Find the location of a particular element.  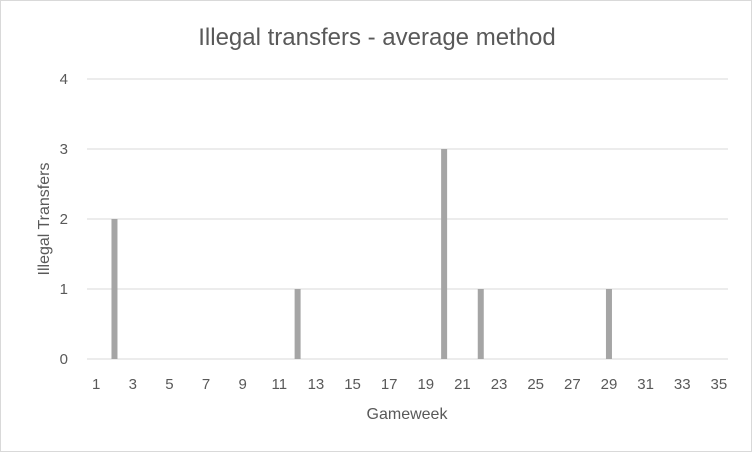

x-axis-title: Gameweek is located at coordinates (408, 414).